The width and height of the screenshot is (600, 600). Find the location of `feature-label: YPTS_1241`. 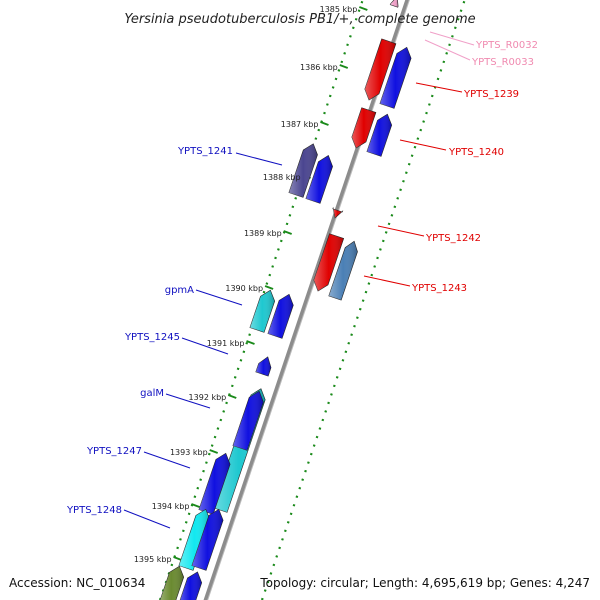

feature-label: YPTS_1241 is located at coordinates (205, 151).